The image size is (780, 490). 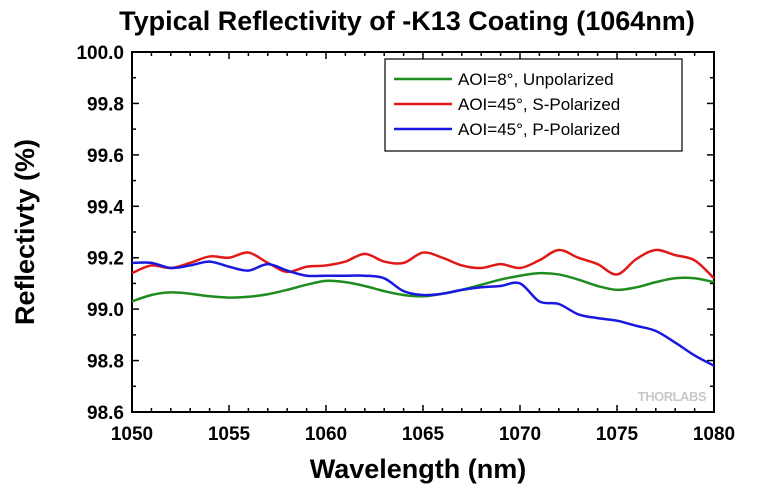 What do you see at coordinates (100, 53) in the screenshot?
I see `y-tick-label: 100.0` at bounding box center [100, 53].